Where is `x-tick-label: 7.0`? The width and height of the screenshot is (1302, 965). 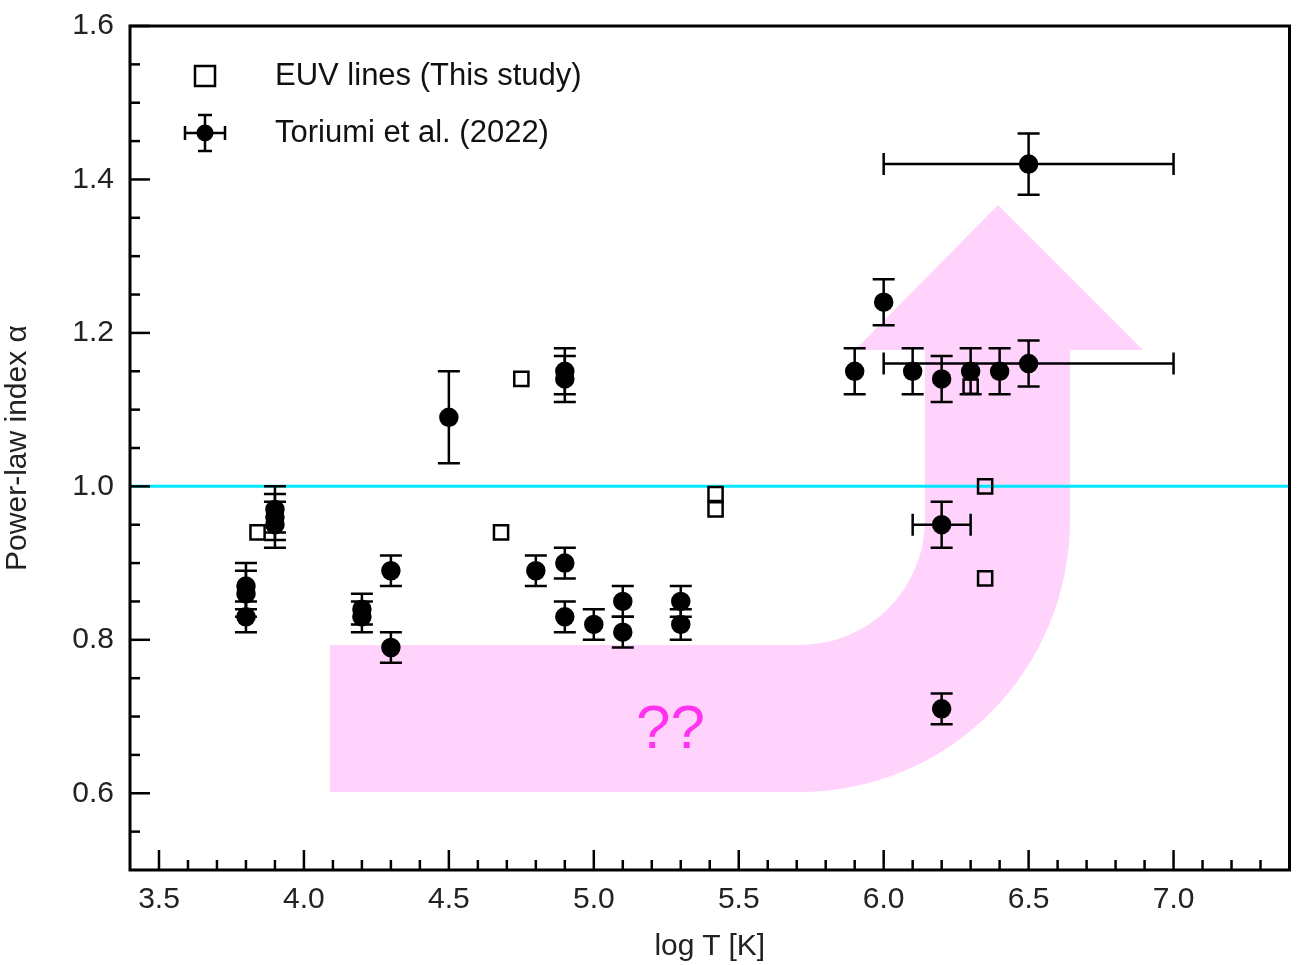 x-tick-label: 7.0 is located at coordinates (1173, 898).